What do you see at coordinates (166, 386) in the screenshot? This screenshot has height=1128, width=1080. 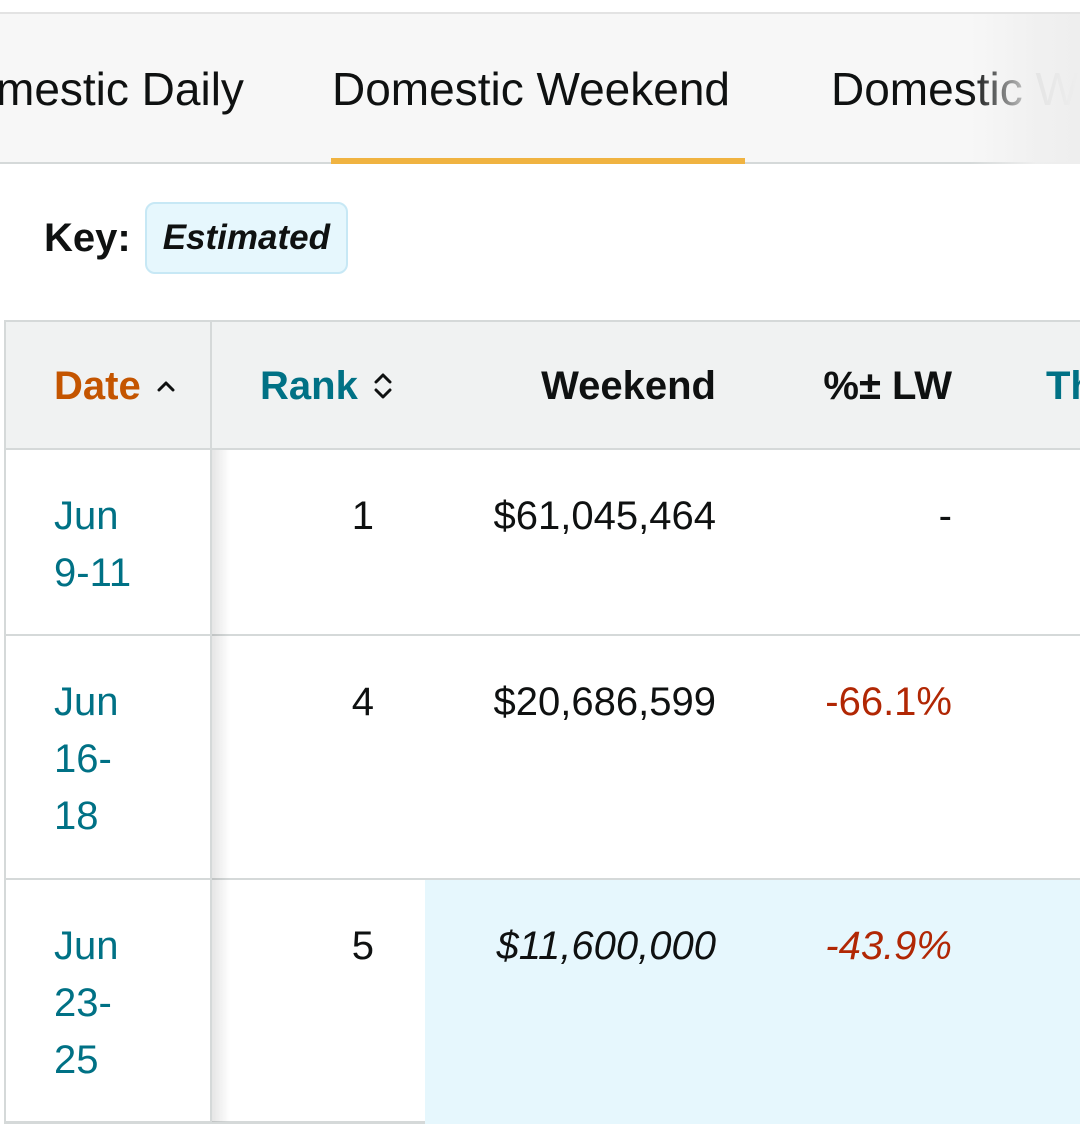 I see `chevron-up-icon` at bounding box center [166, 386].